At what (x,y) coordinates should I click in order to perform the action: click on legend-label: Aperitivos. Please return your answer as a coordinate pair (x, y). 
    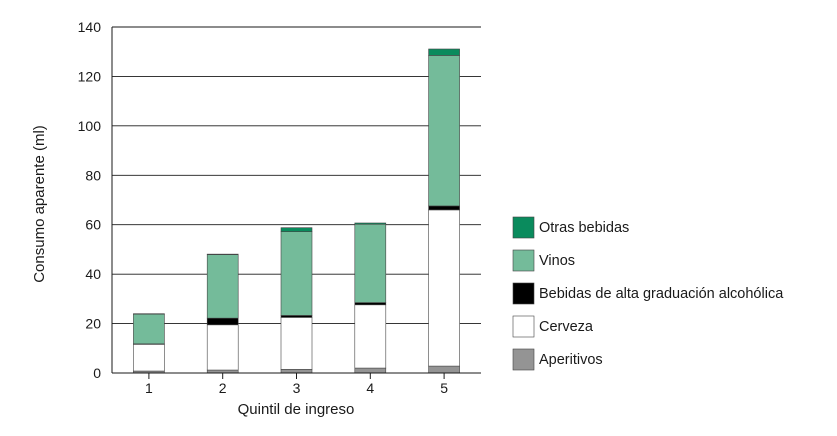
    Looking at the image, I should click on (571, 360).